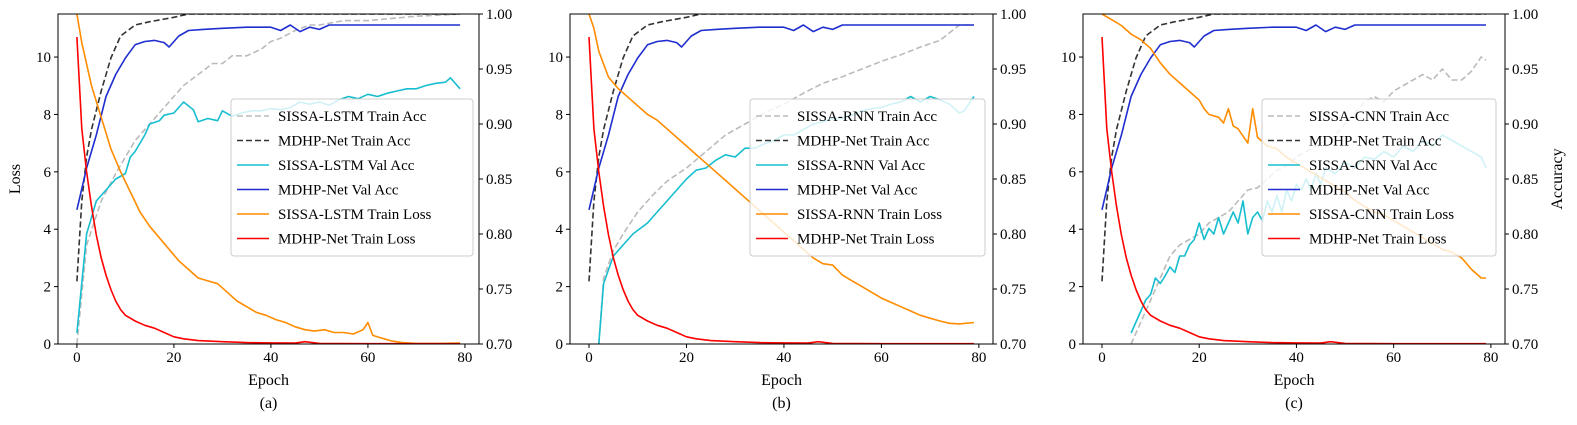  Describe the element at coordinates (781, 403) in the screenshot. I see `panel-caption: (b)` at that location.